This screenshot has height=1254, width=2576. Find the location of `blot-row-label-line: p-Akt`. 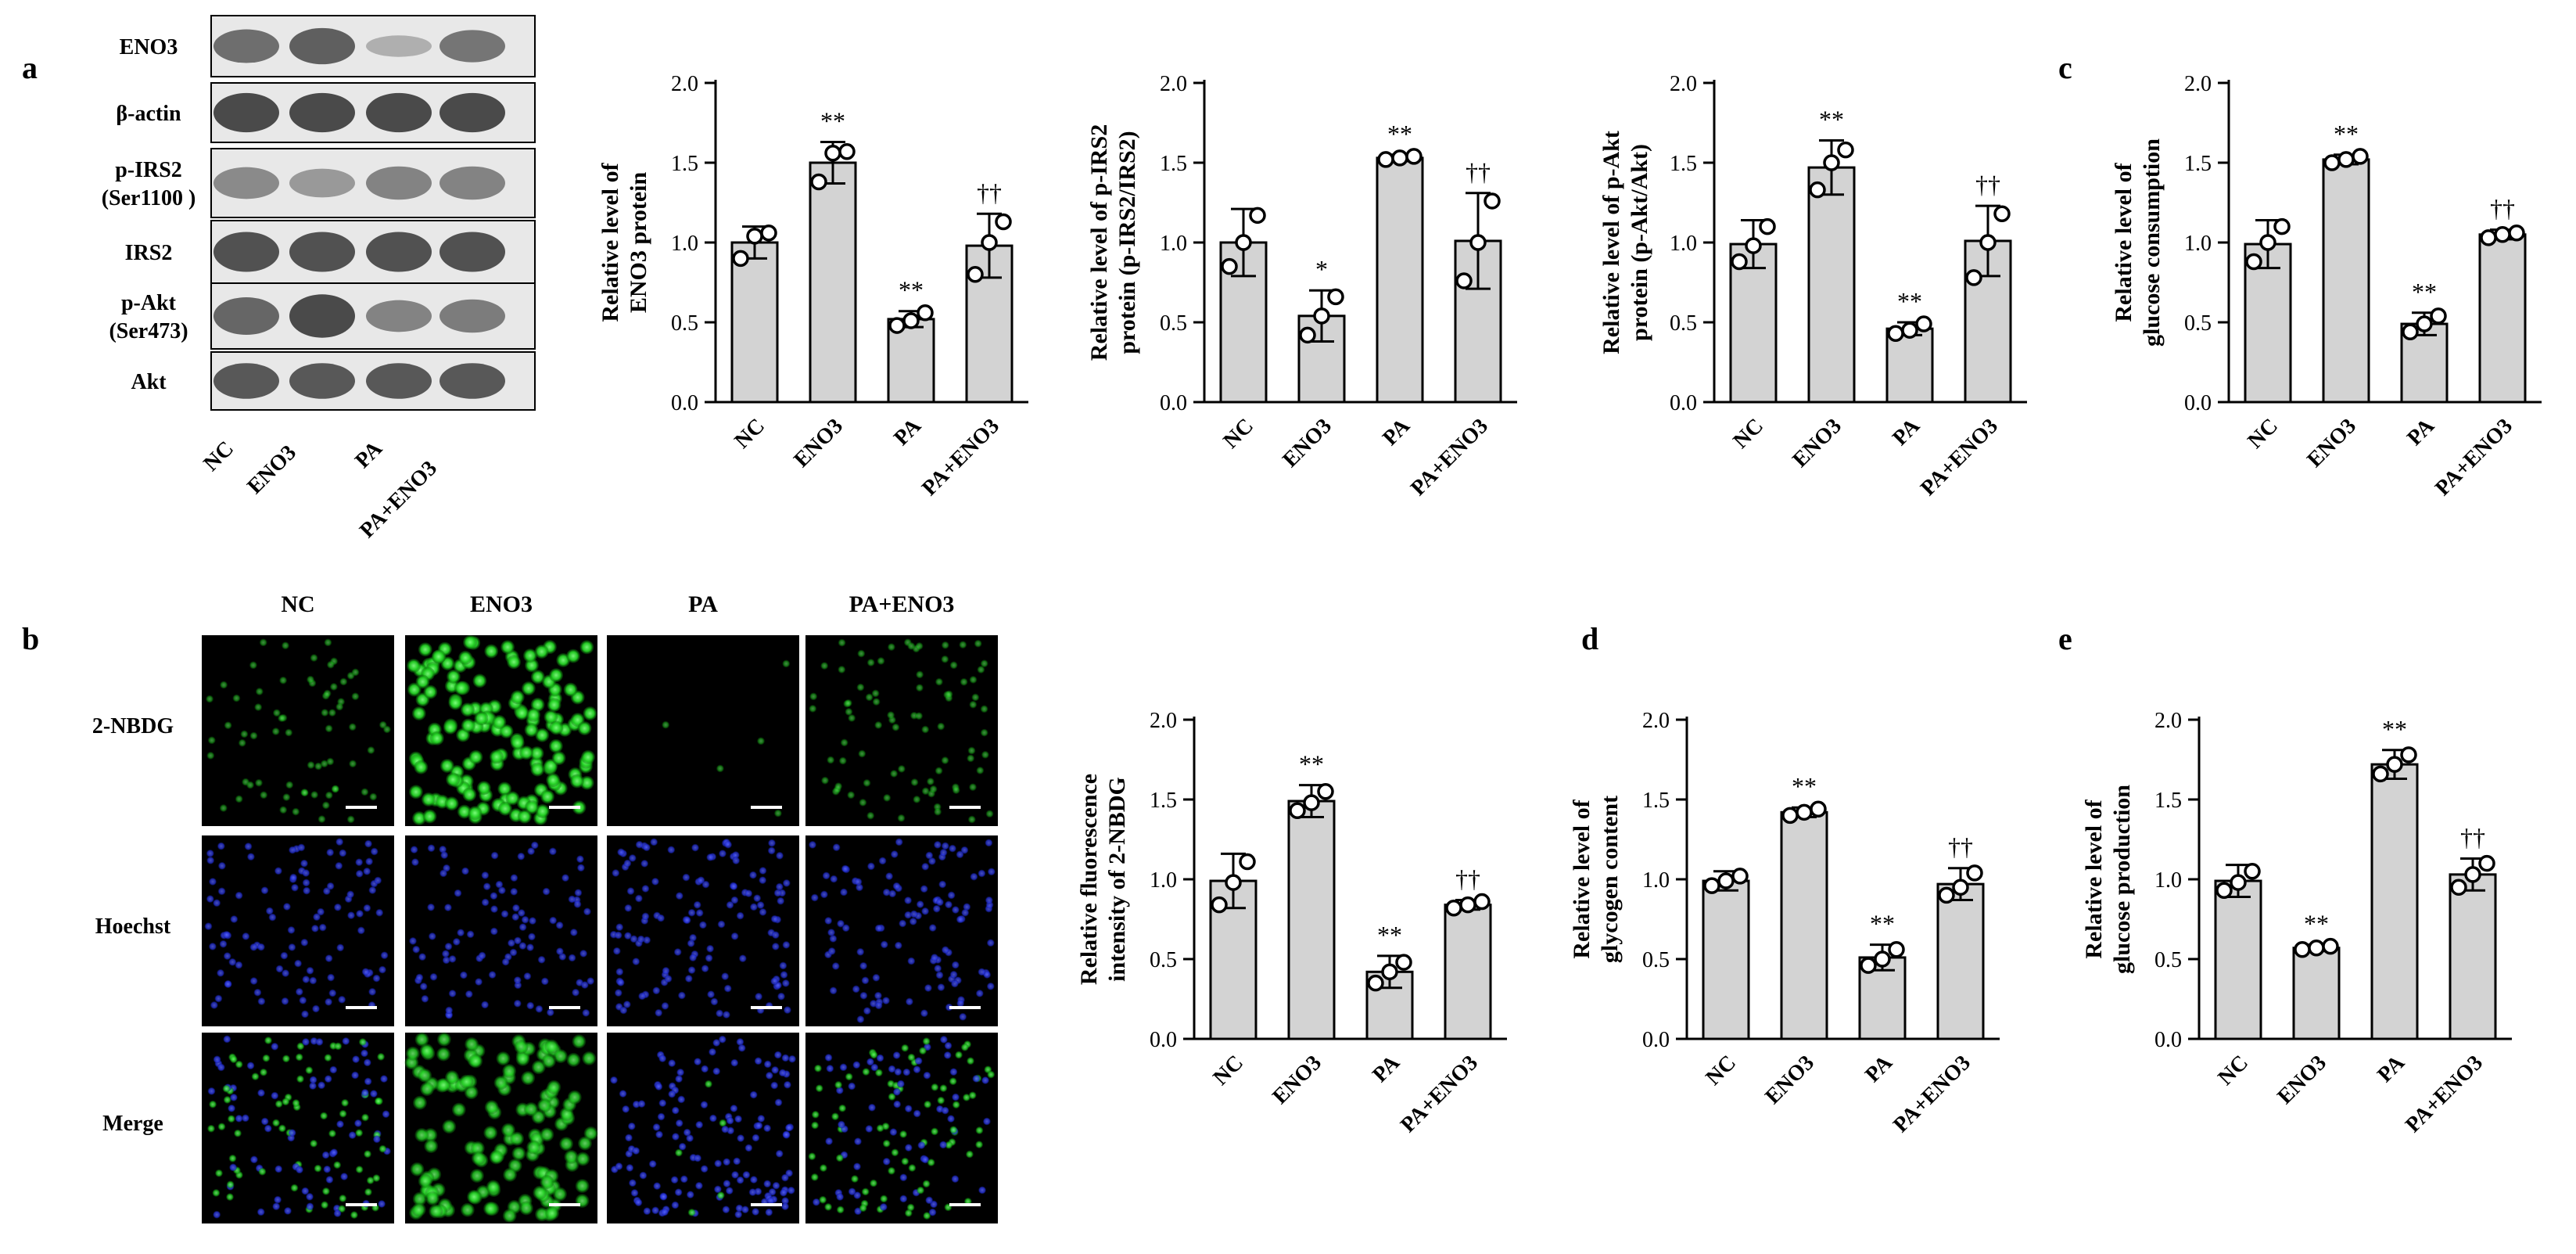

blot-row-label-line: p-Akt is located at coordinates (149, 303).